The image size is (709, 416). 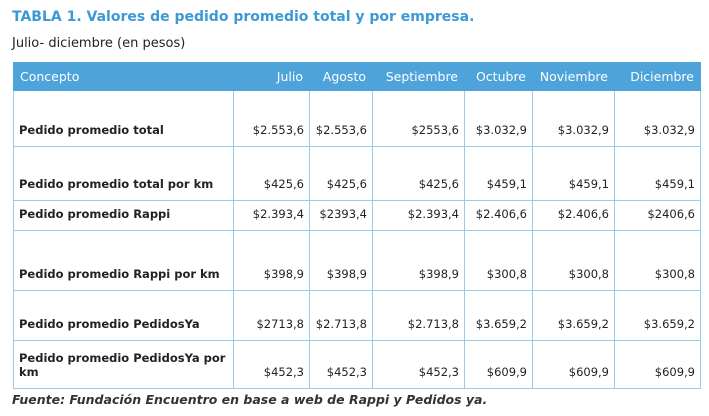 What do you see at coordinates (498, 76) in the screenshot?
I see `column-header: Octubre` at bounding box center [498, 76].